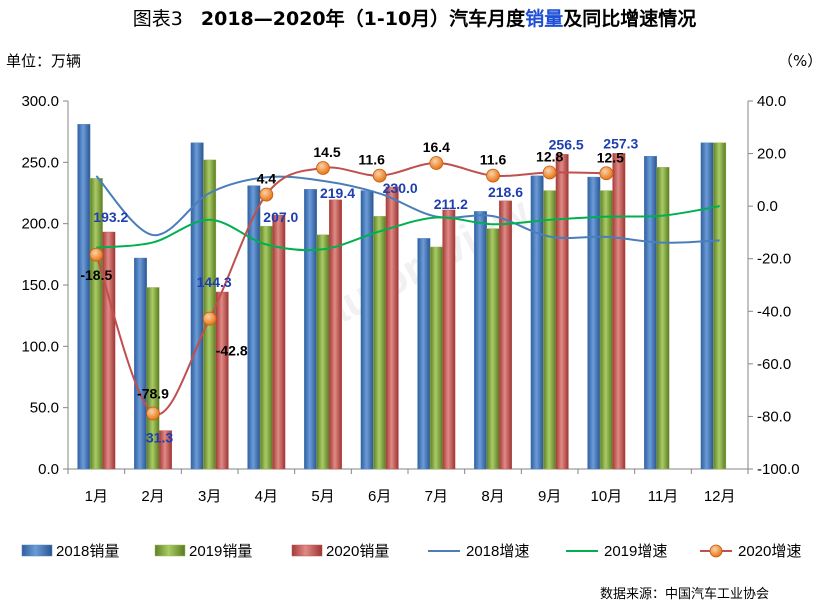 This screenshot has width=829, height=606. What do you see at coordinates (771, 101) in the screenshot?
I see `right-tick-label: 40.0` at bounding box center [771, 101].